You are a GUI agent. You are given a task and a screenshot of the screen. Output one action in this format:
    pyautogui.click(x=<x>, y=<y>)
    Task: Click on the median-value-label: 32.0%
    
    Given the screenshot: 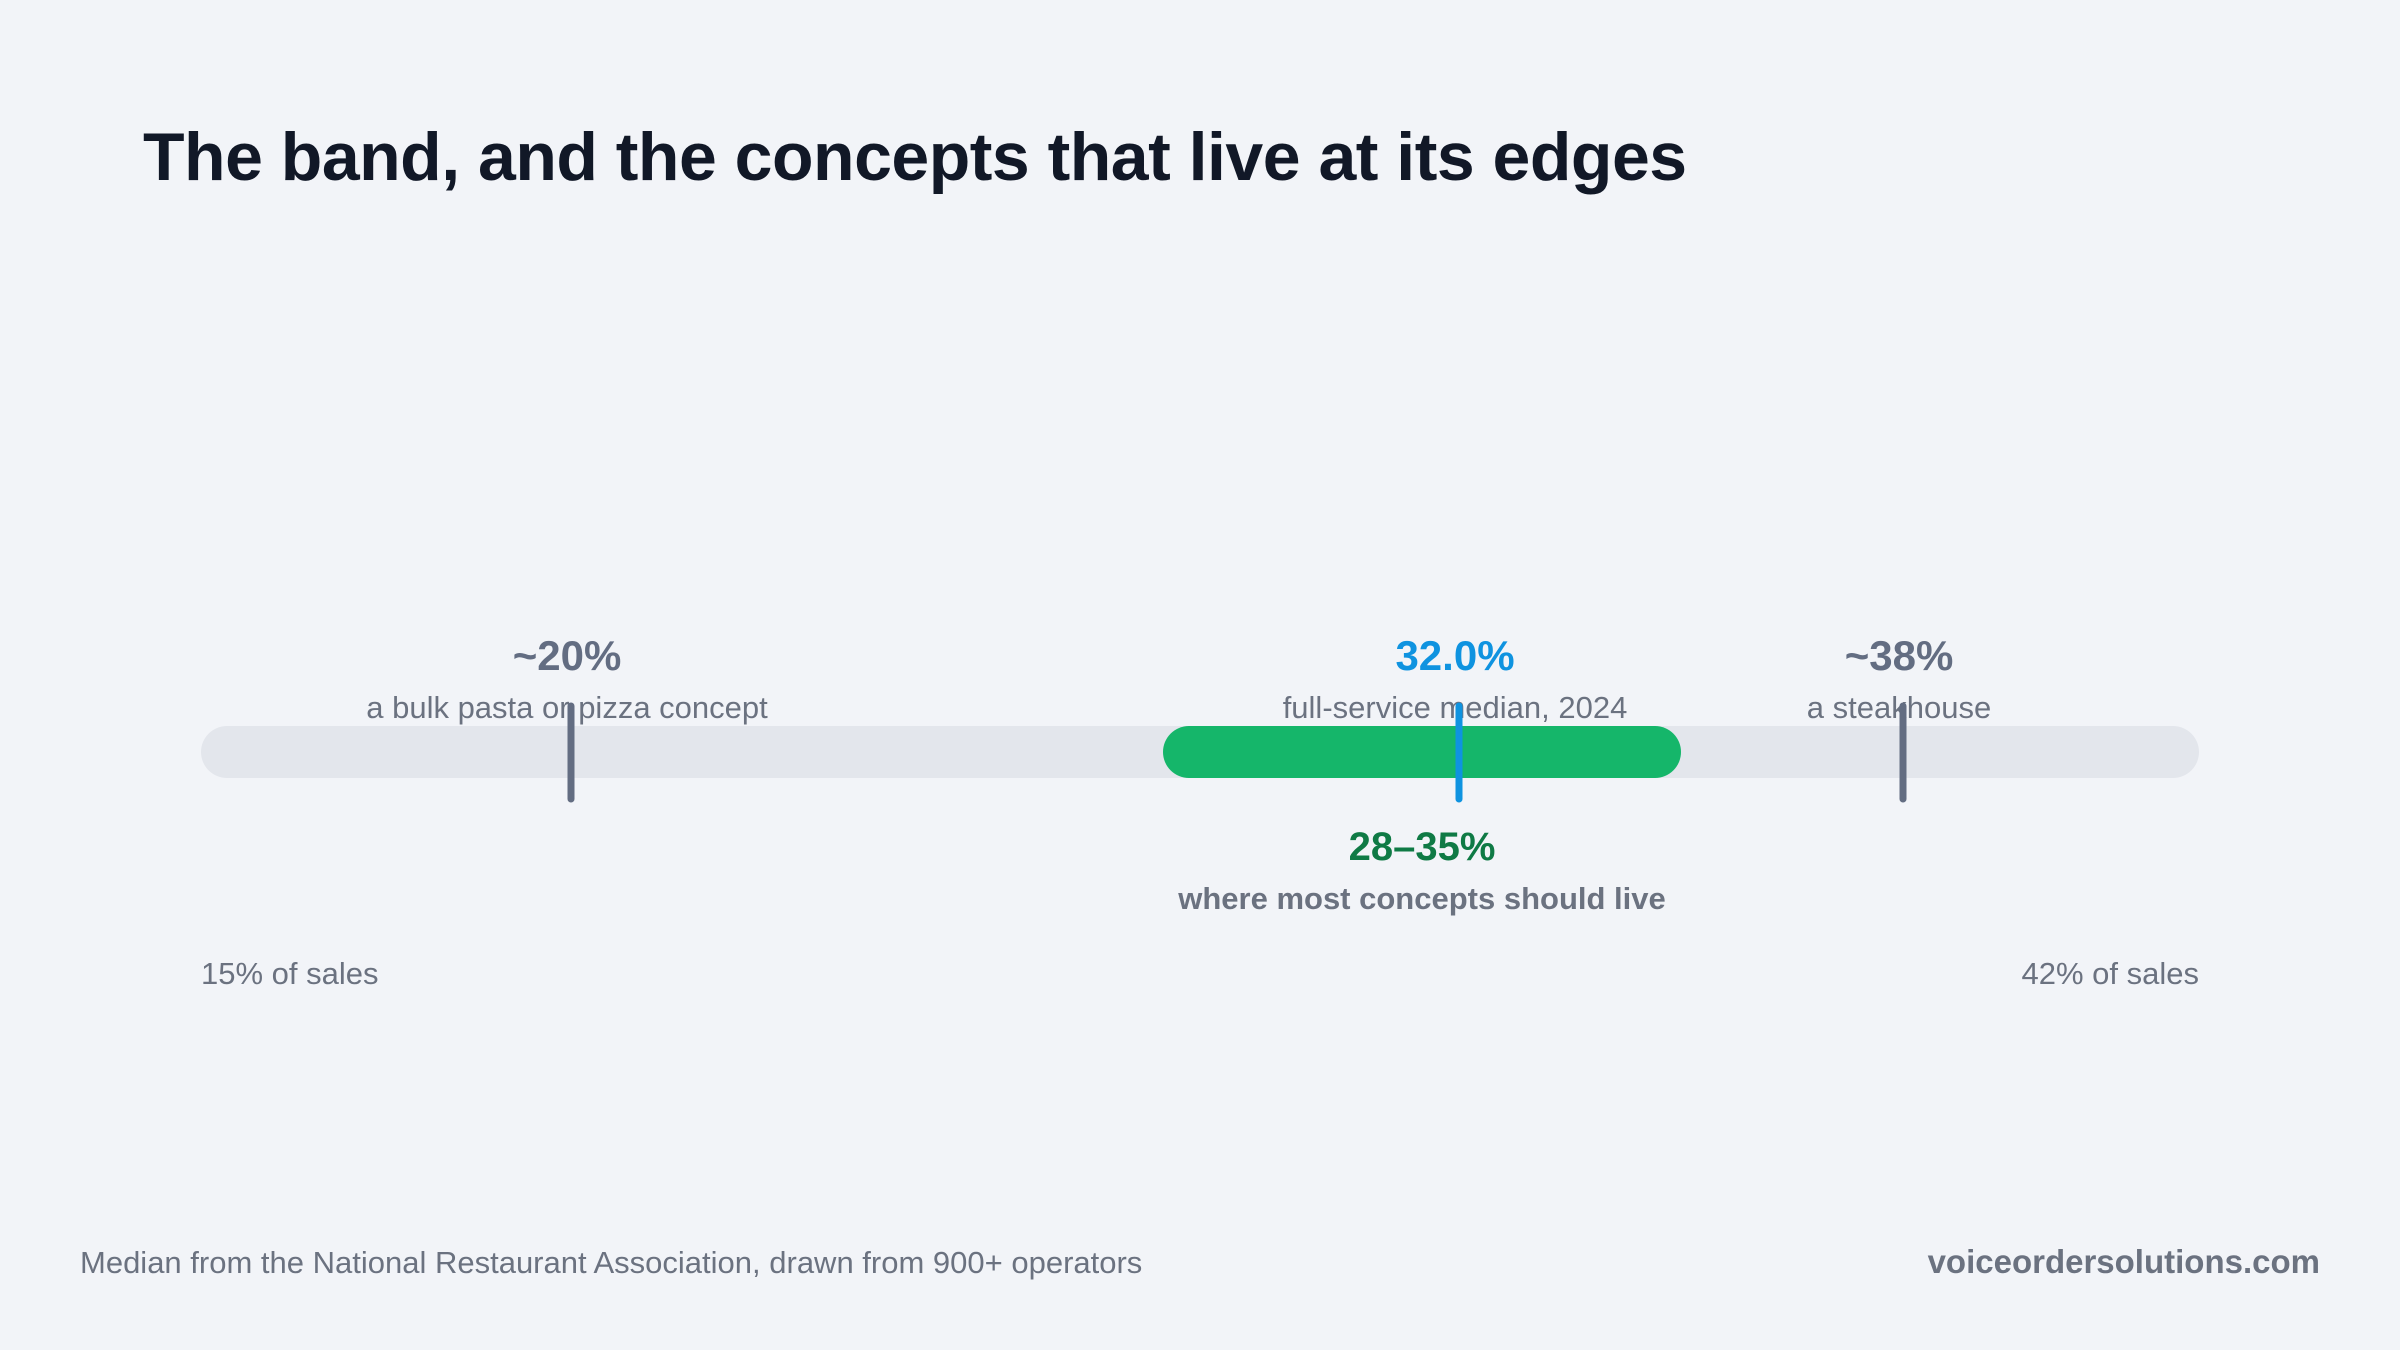 What is the action you would take?
    pyautogui.click(x=1454, y=655)
    